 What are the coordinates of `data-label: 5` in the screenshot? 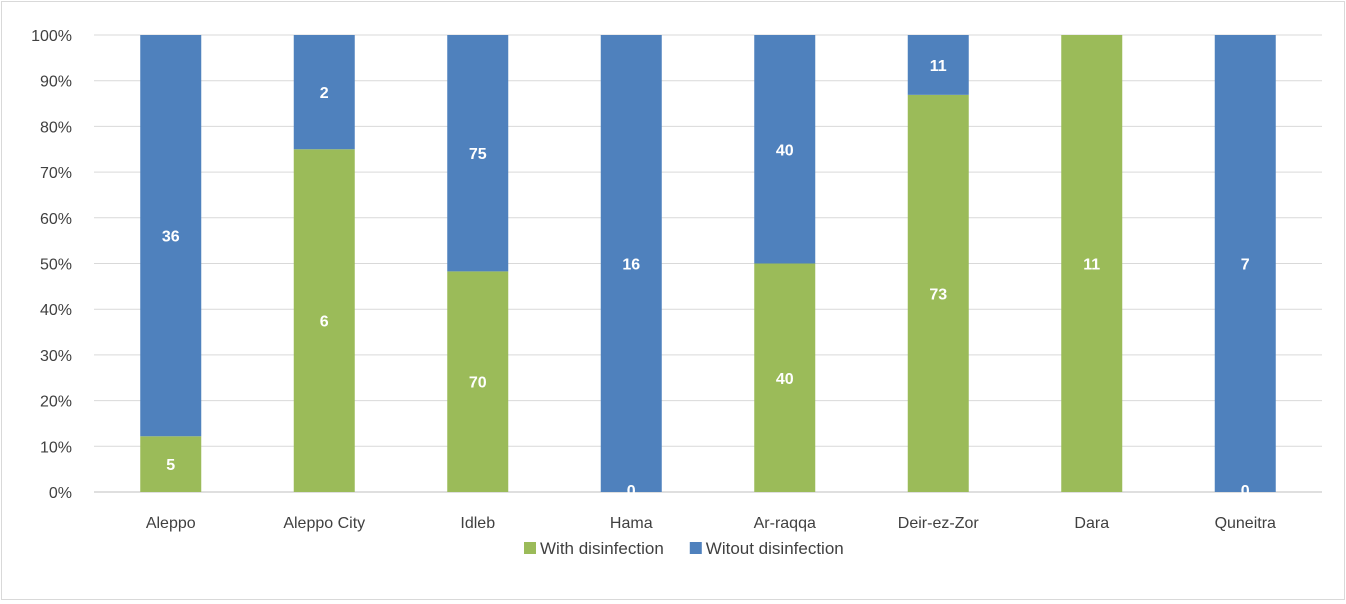 It's located at (170, 465).